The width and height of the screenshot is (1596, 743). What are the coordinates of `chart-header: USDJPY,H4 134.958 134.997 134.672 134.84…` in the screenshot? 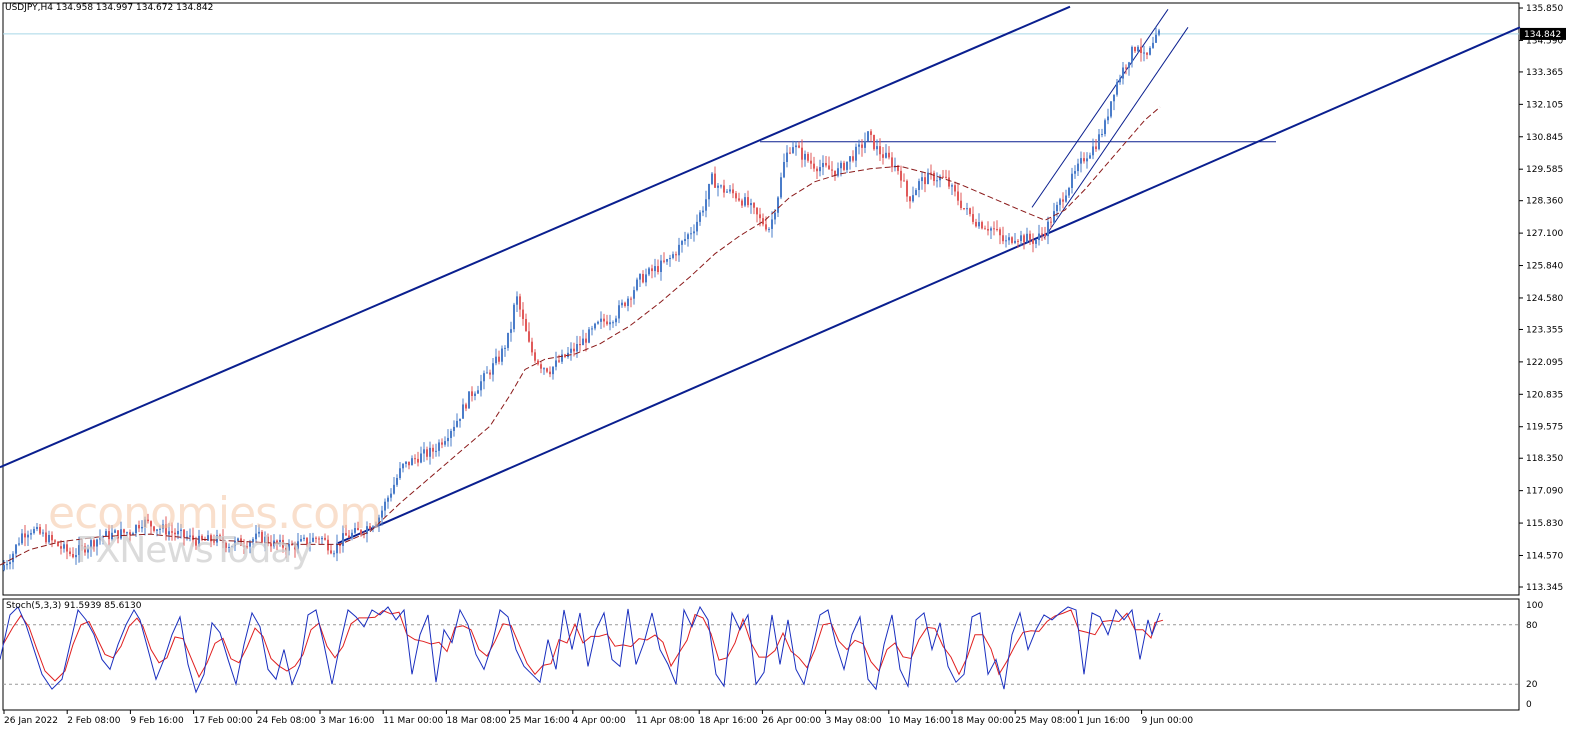 It's located at (109, 8).